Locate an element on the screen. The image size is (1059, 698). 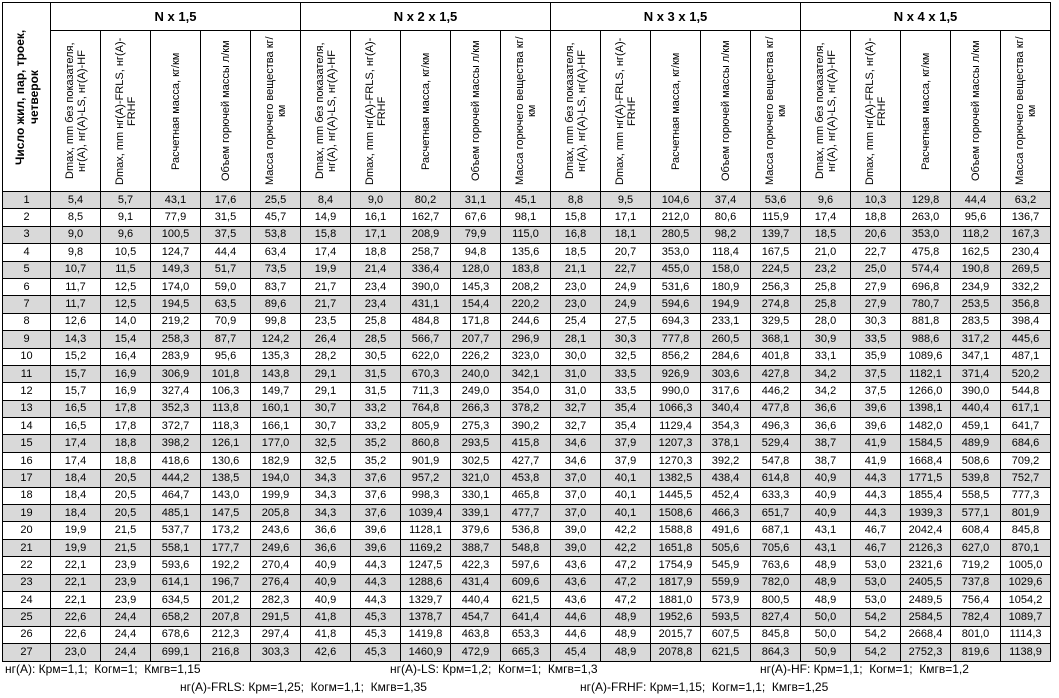
table-cell: 1066,3 is located at coordinates (675, 409).